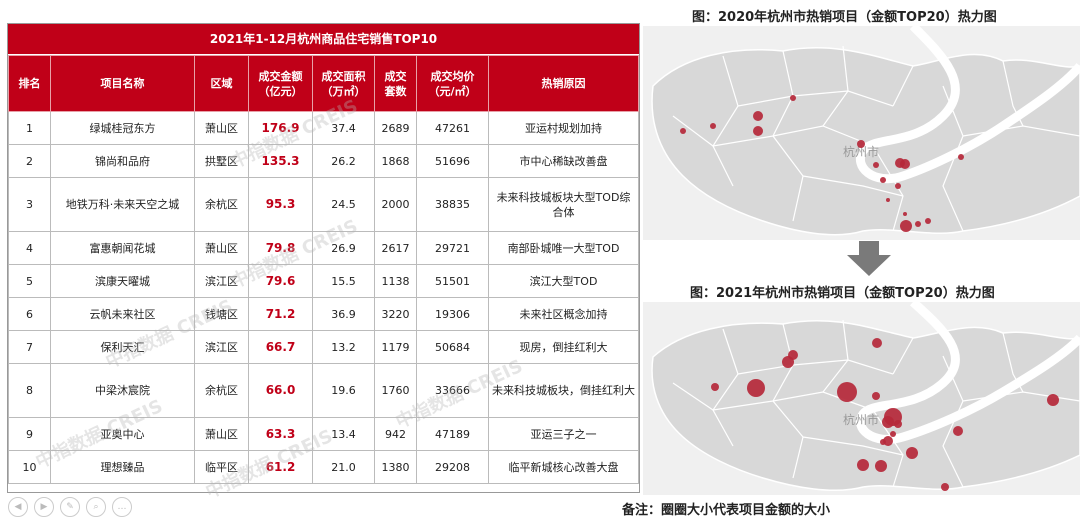 Image resolution: width=1080 pixels, height=523 pixels. What do you see at coordinates (452, 467) in the screenshot?
I see `cell-price: 29208` at bounding box center [452, 467].